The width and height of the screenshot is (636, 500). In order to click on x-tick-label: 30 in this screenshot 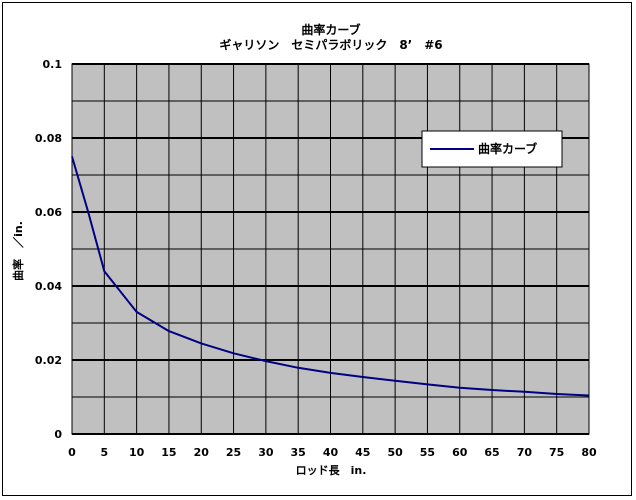, I will do `click(266, 452)`.